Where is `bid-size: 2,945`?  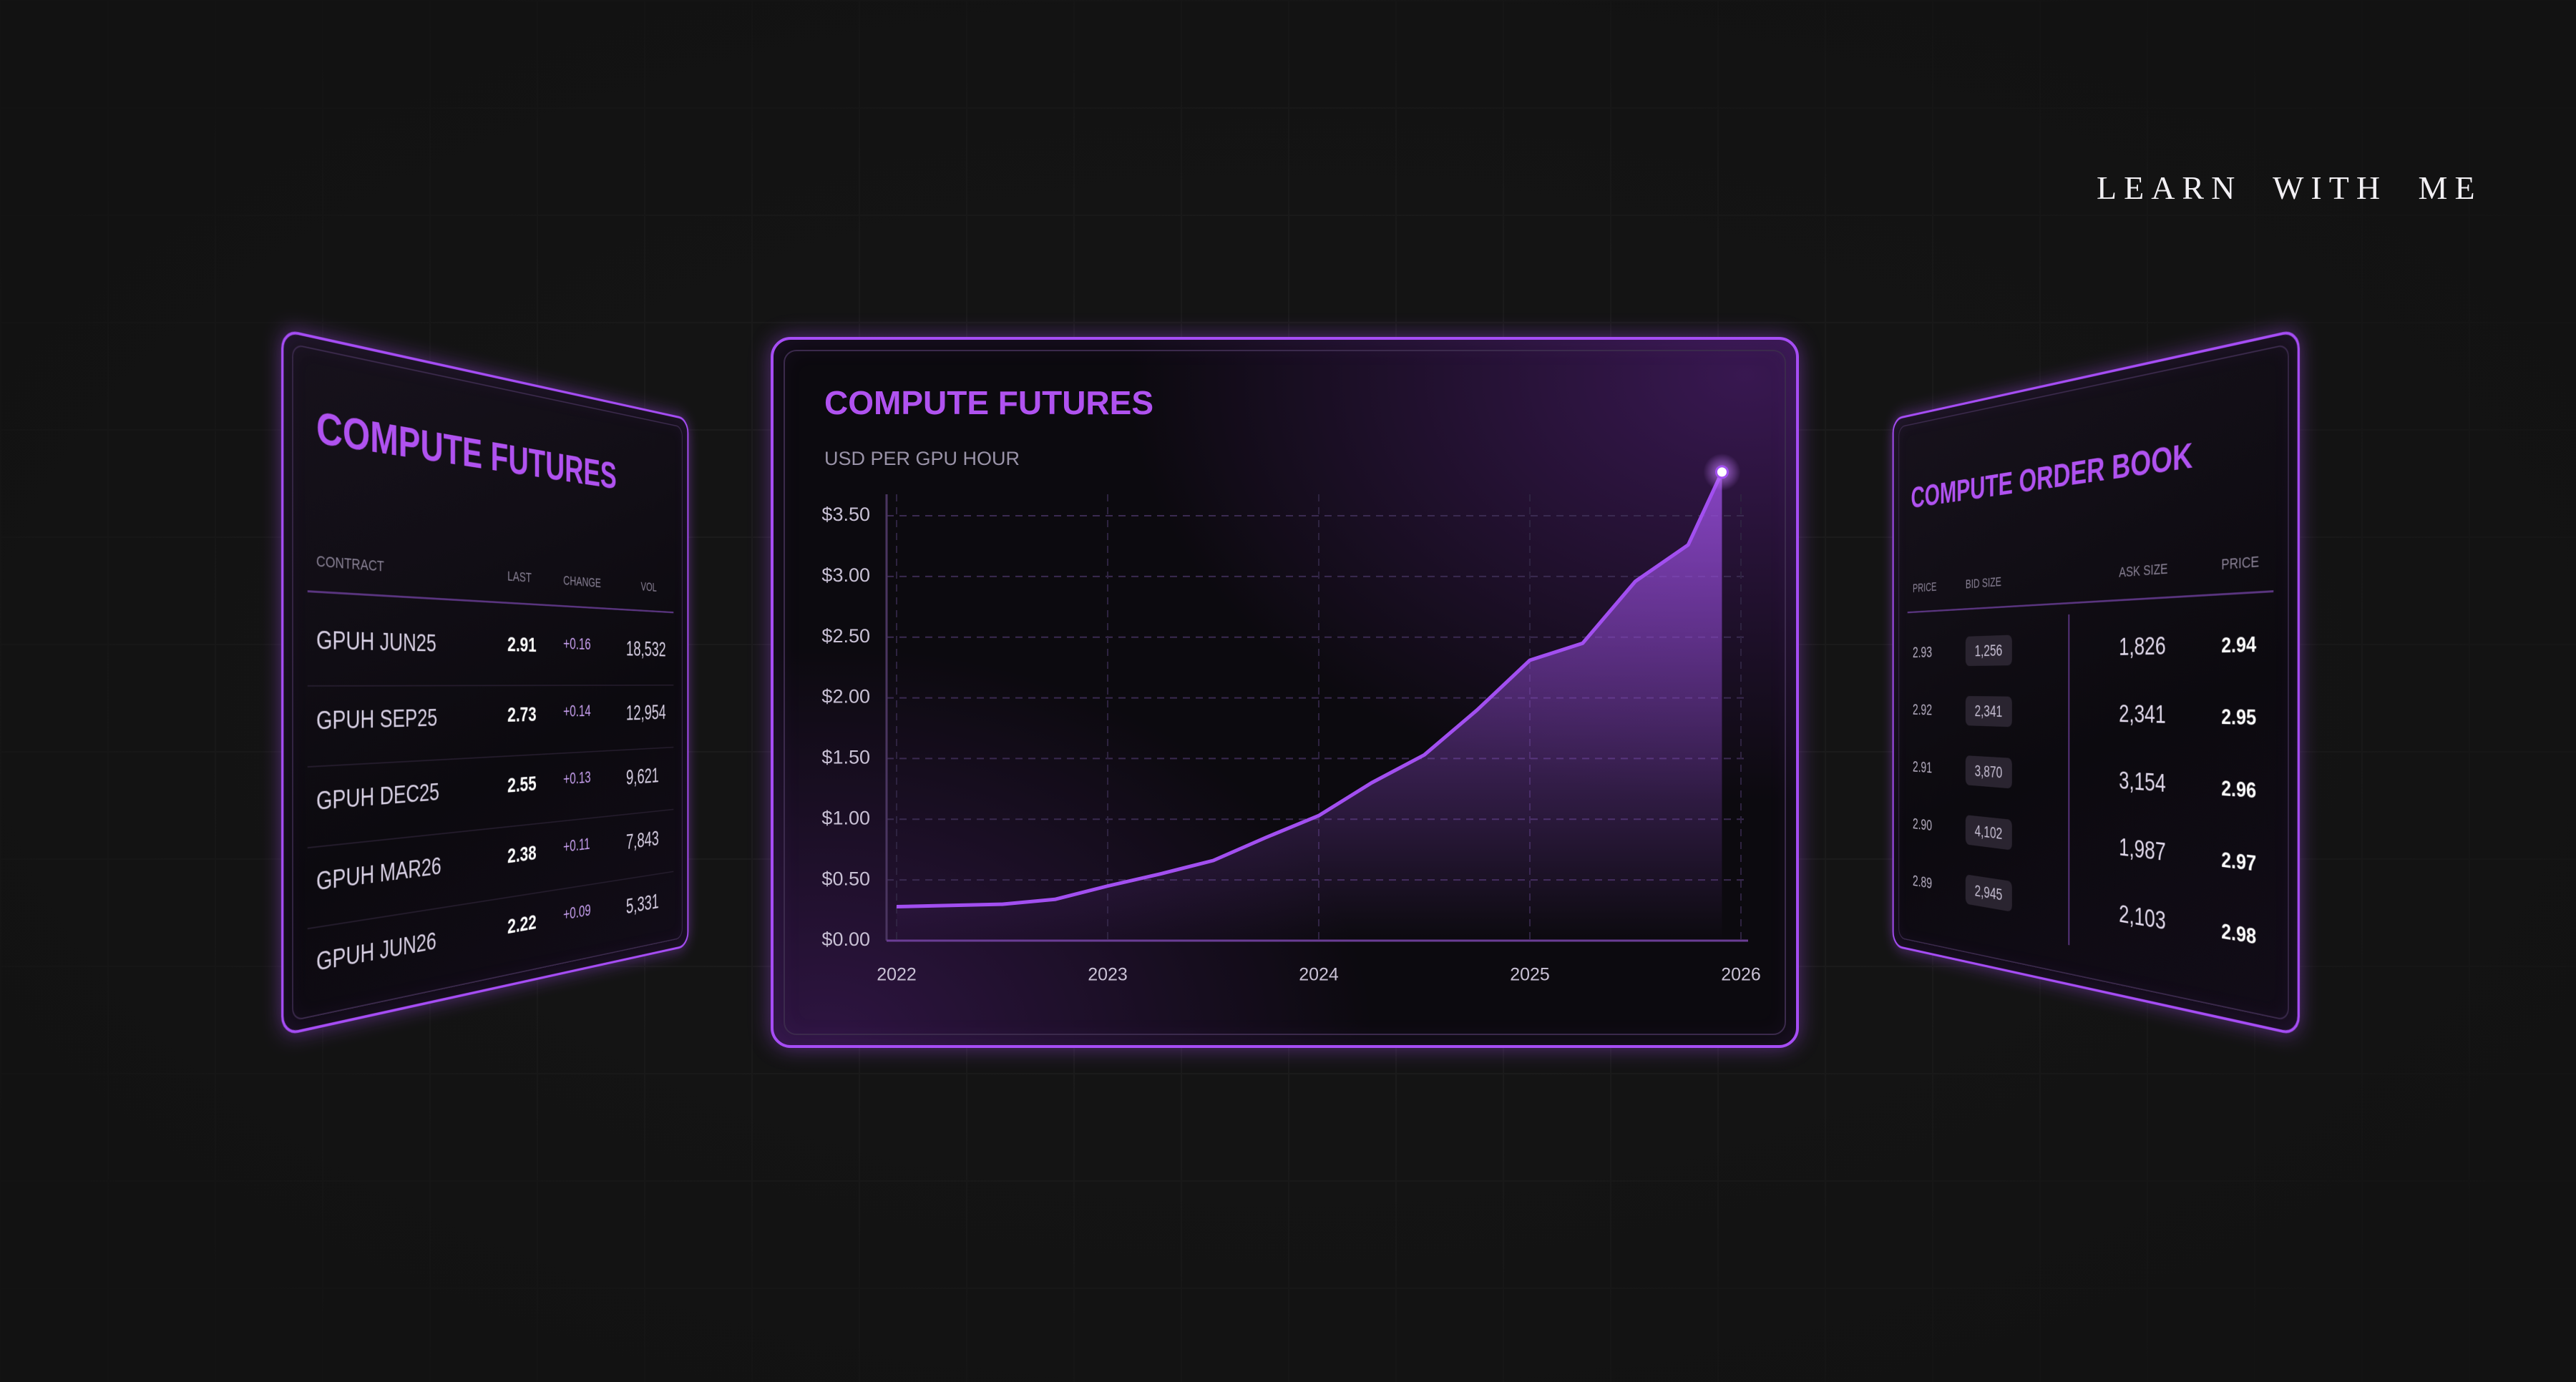 bid-size: 2,945 is located at coordinates (1988, 893).